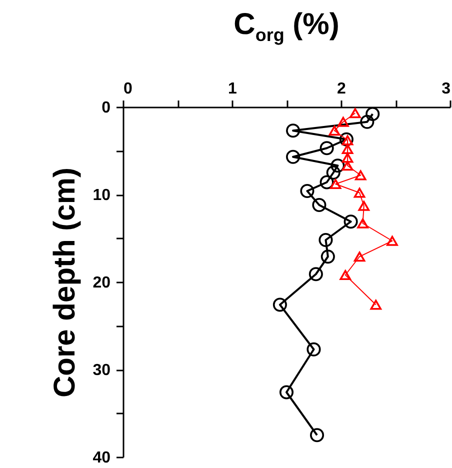 The width and height of the screenshot is (452, 468). I want to click on x-tick-label: 2, so click(341, 89).